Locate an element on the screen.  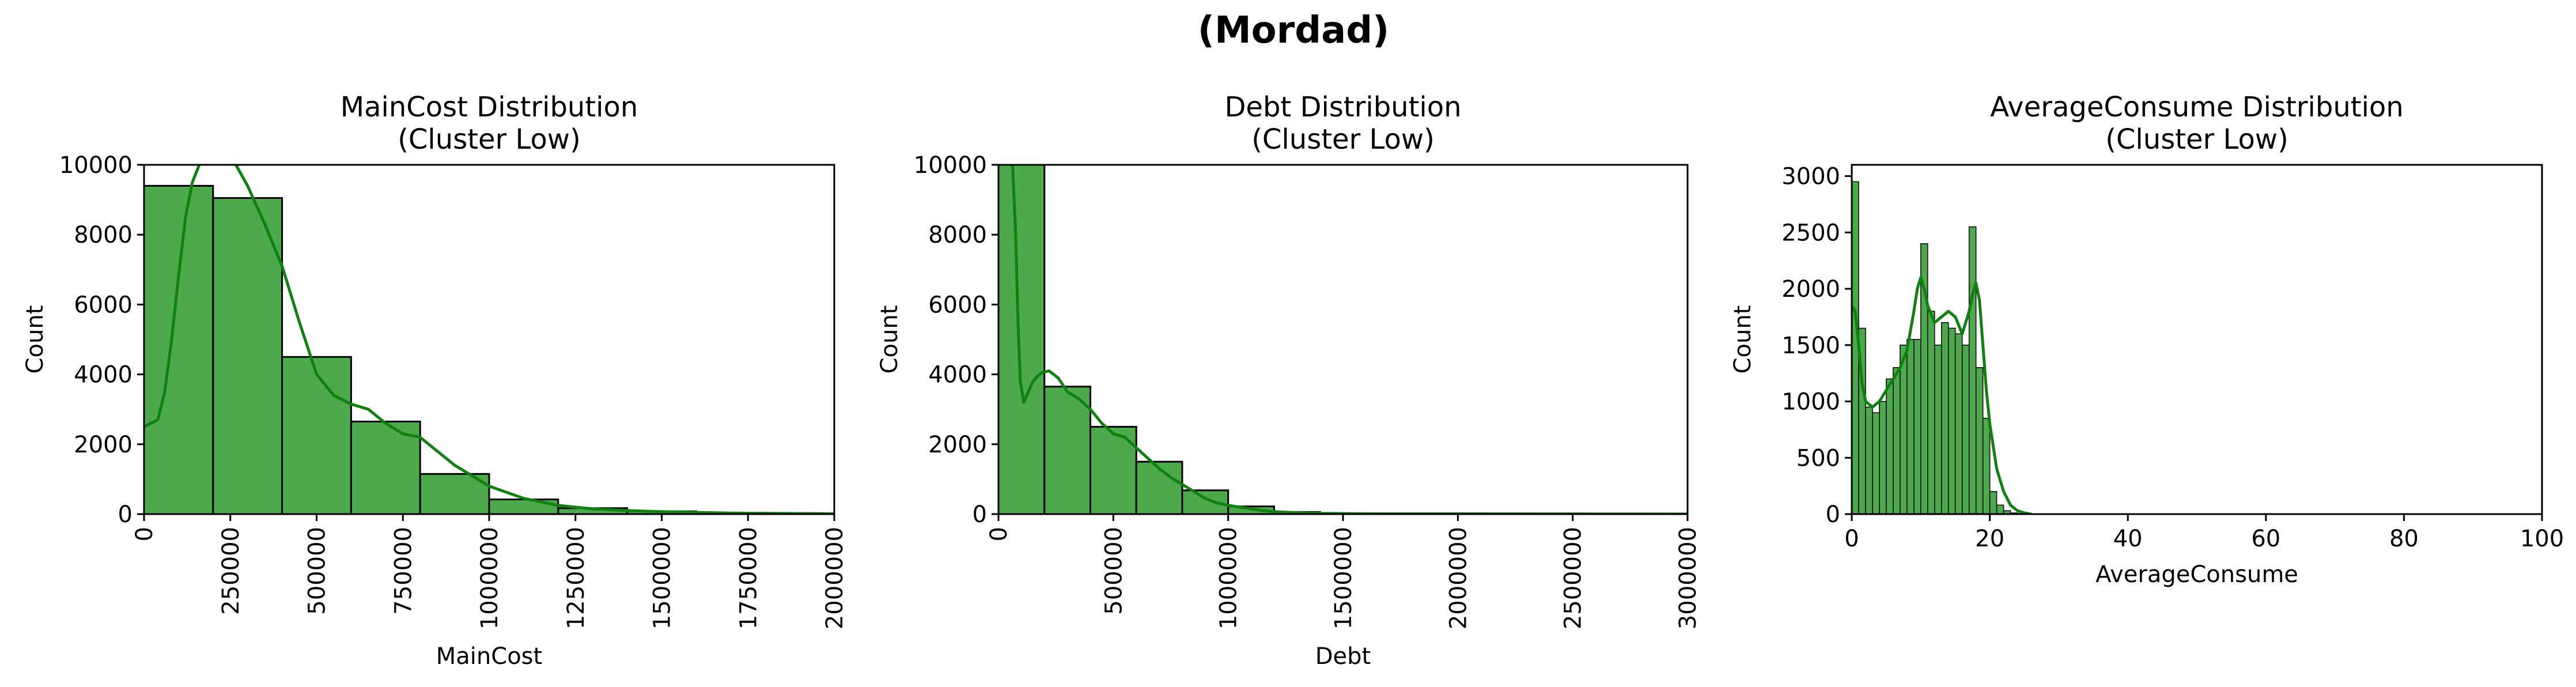
x-tick-label: 3000000 is located at coordinates (1688, 578).